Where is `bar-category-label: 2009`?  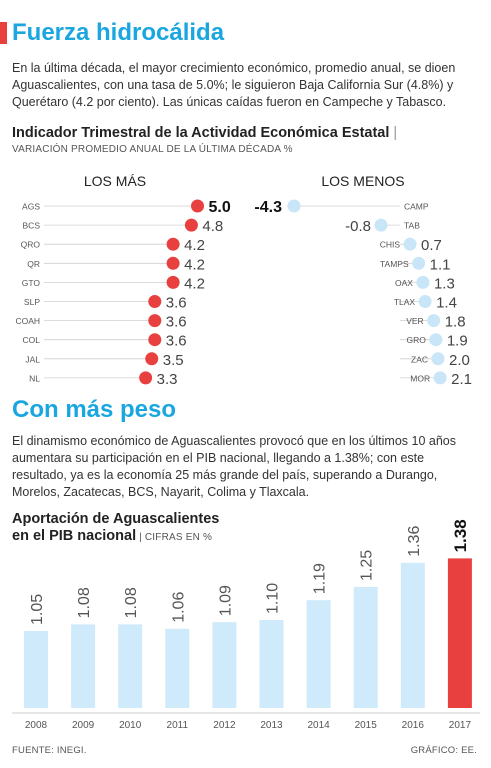
bar-category-label: 2009 is located at coordinates (83, 725).